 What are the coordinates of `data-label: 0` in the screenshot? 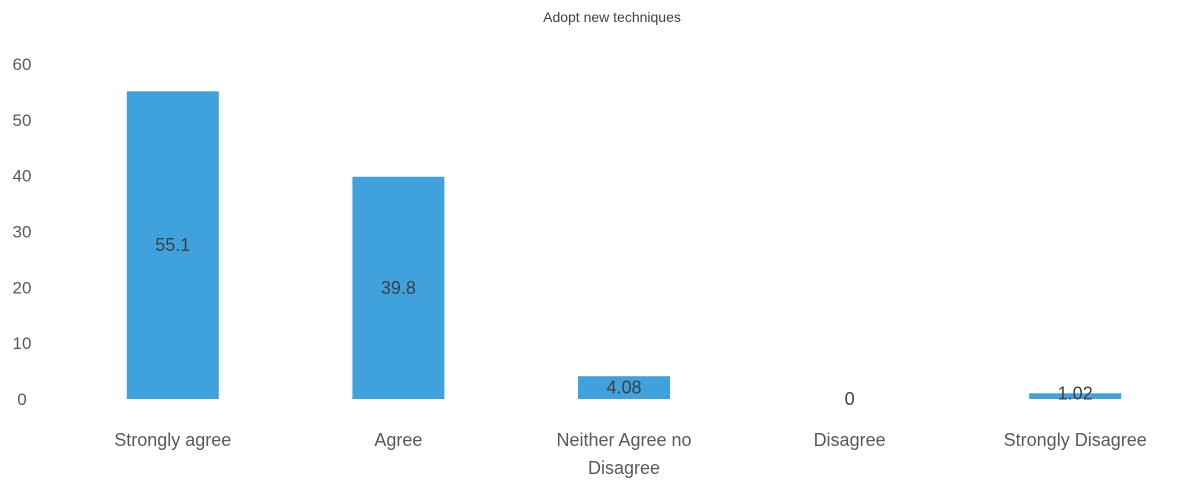 It's located at (850, 399).